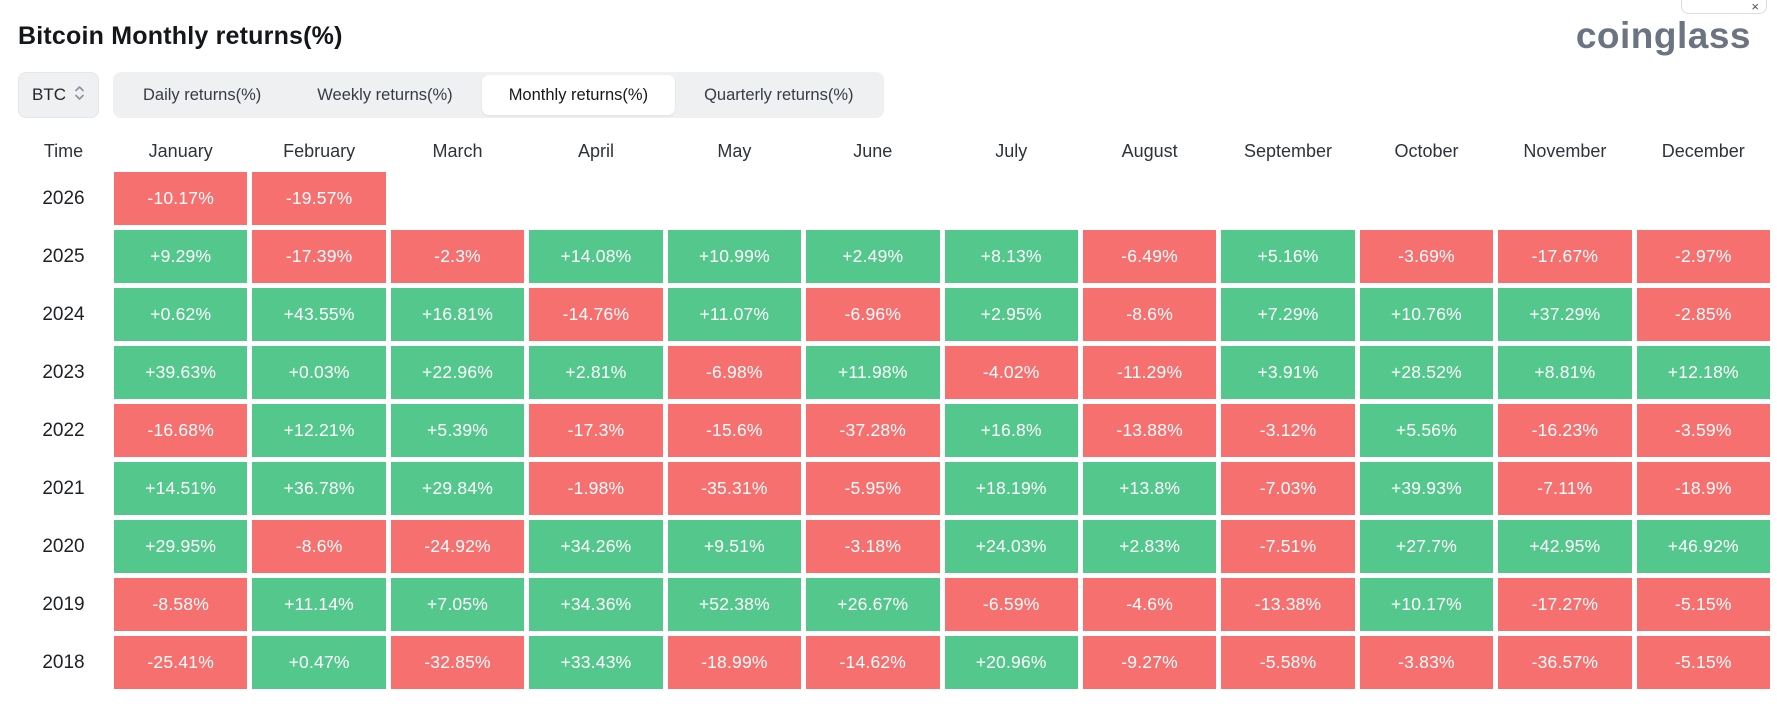  What do you see at coordinates (734, 430) in the screenshot?
I see `return-cell: -15.6%` at bounding box center [734, 430].